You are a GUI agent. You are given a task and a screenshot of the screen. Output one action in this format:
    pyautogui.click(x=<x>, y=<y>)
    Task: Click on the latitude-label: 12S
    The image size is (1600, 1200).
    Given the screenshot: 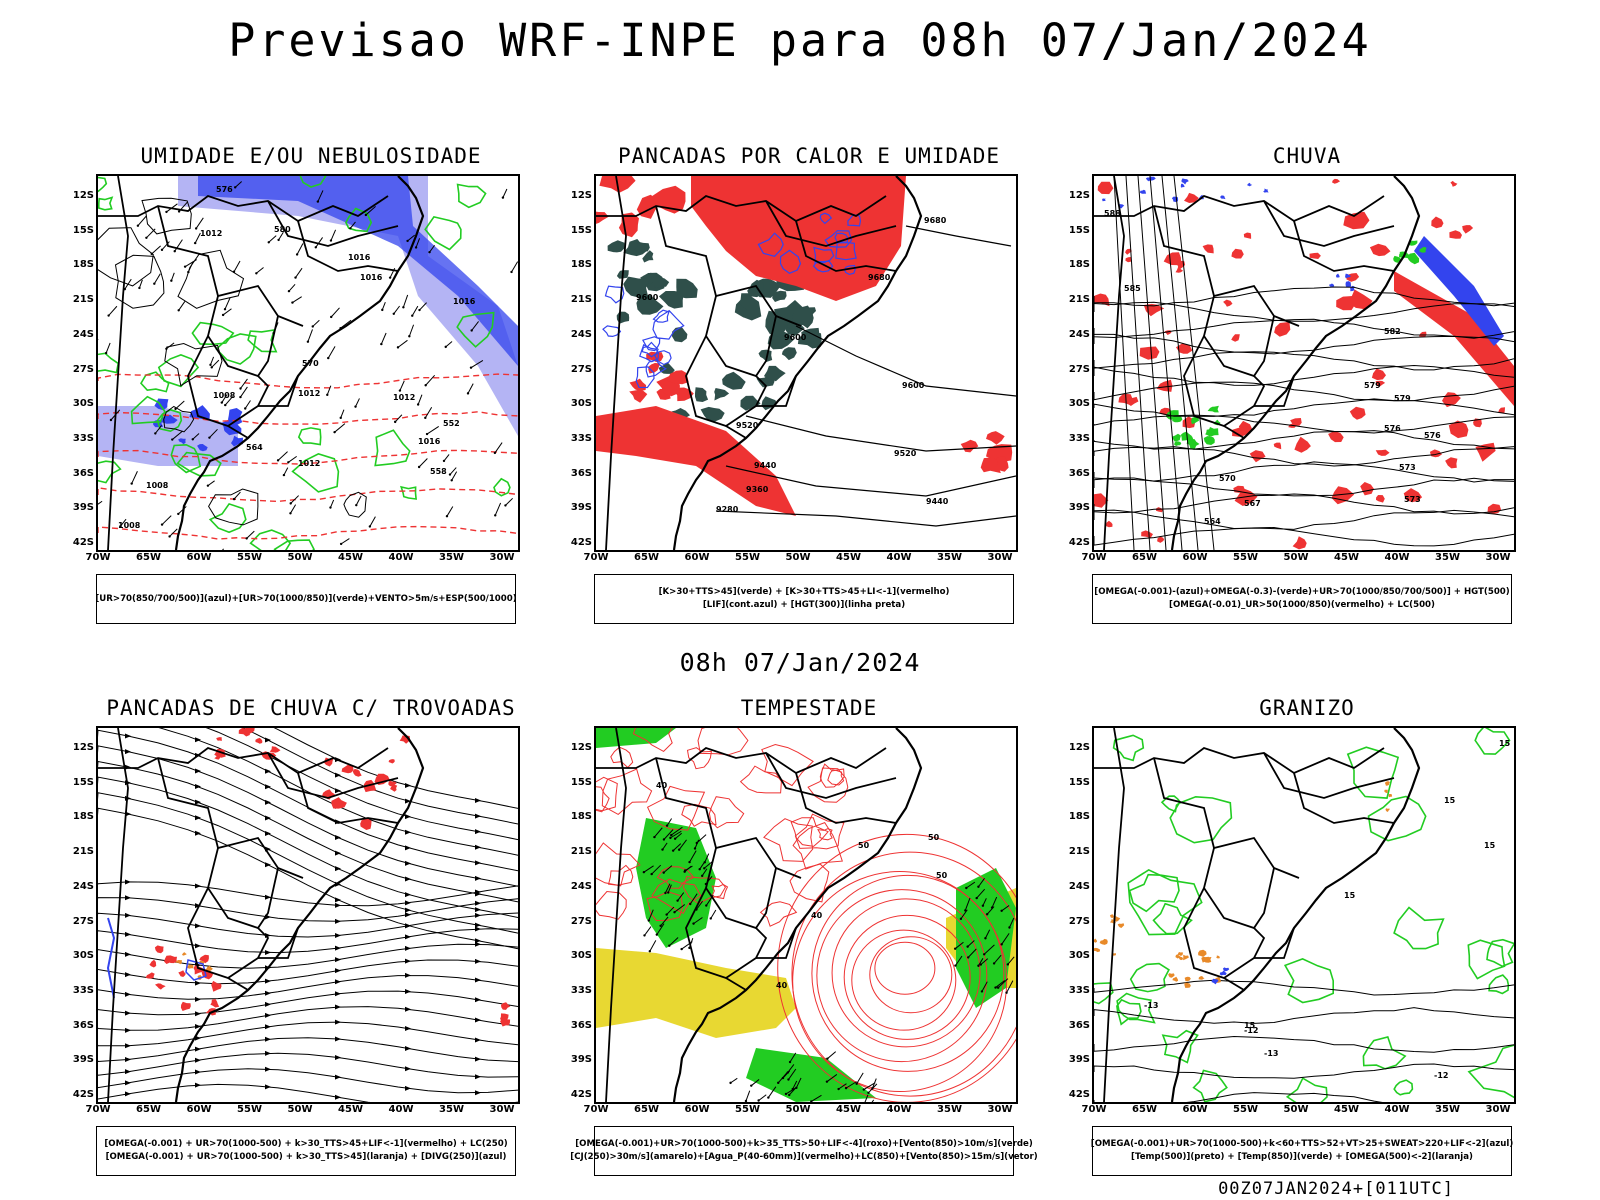 What is the action you would take?
    pyautogui.click(x=1079, y=195)
    